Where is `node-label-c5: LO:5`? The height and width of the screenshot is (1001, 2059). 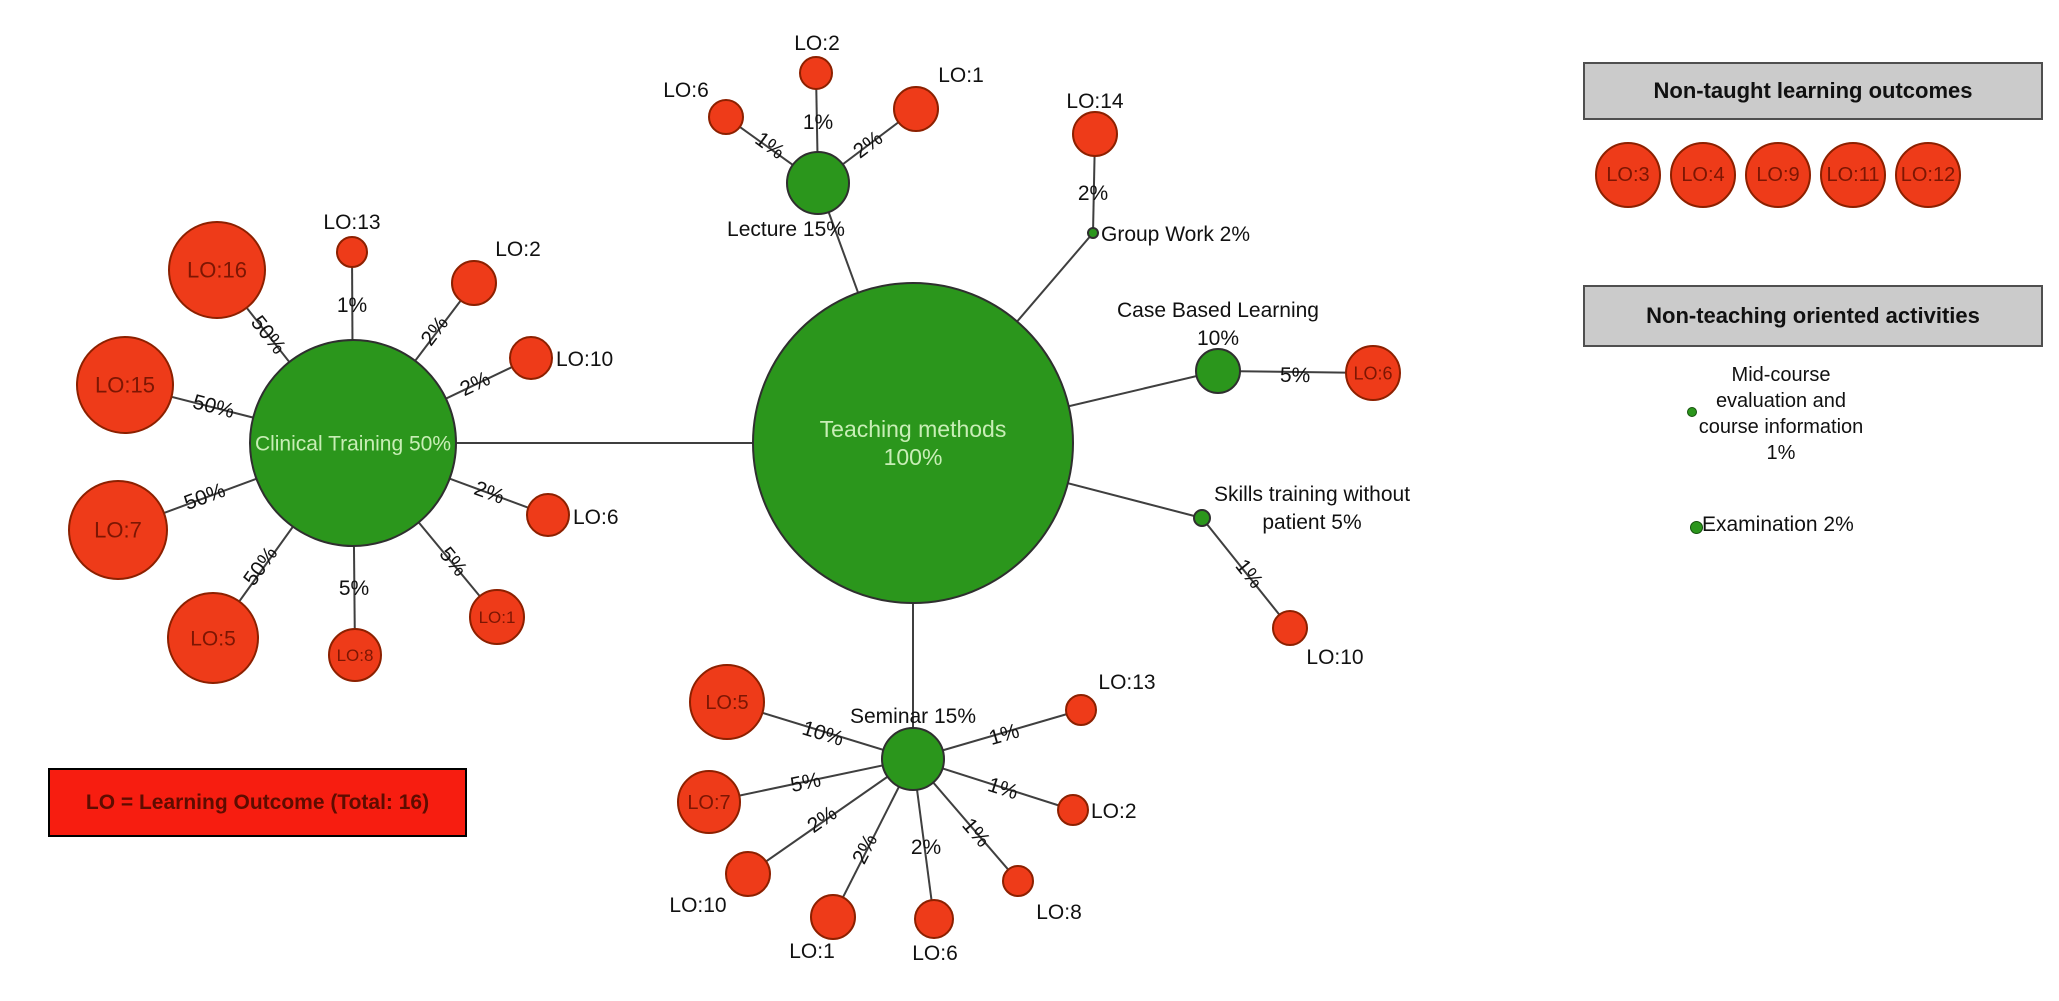 node-label-c5: LO:5 is located at coordinates (213, 638).